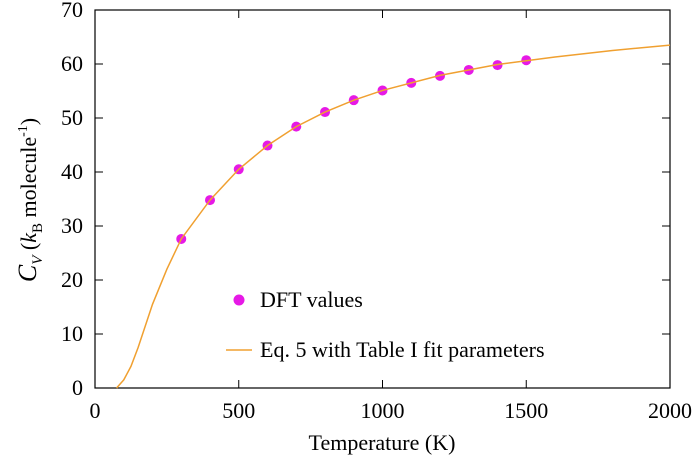 This screenshot has height=472, width=700. Describe the element at coordinates (72, 225) in the screenshot. I see `y-tick-label: 30` at that location.